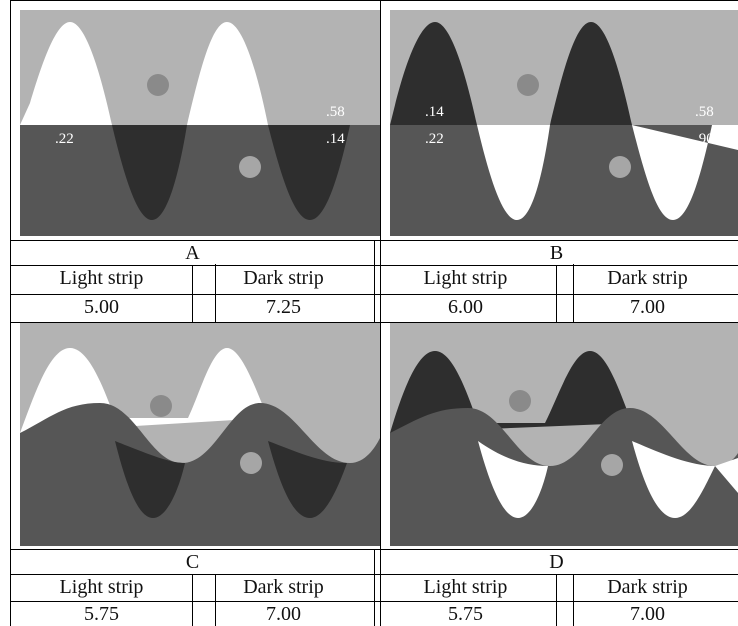 This screenshot has height=626, width=738. What do you see at coordinates (647, 614) in the screenshot?
I see `figure-d-dark-strip-value: 7.00` at bounding box center [647, 614].